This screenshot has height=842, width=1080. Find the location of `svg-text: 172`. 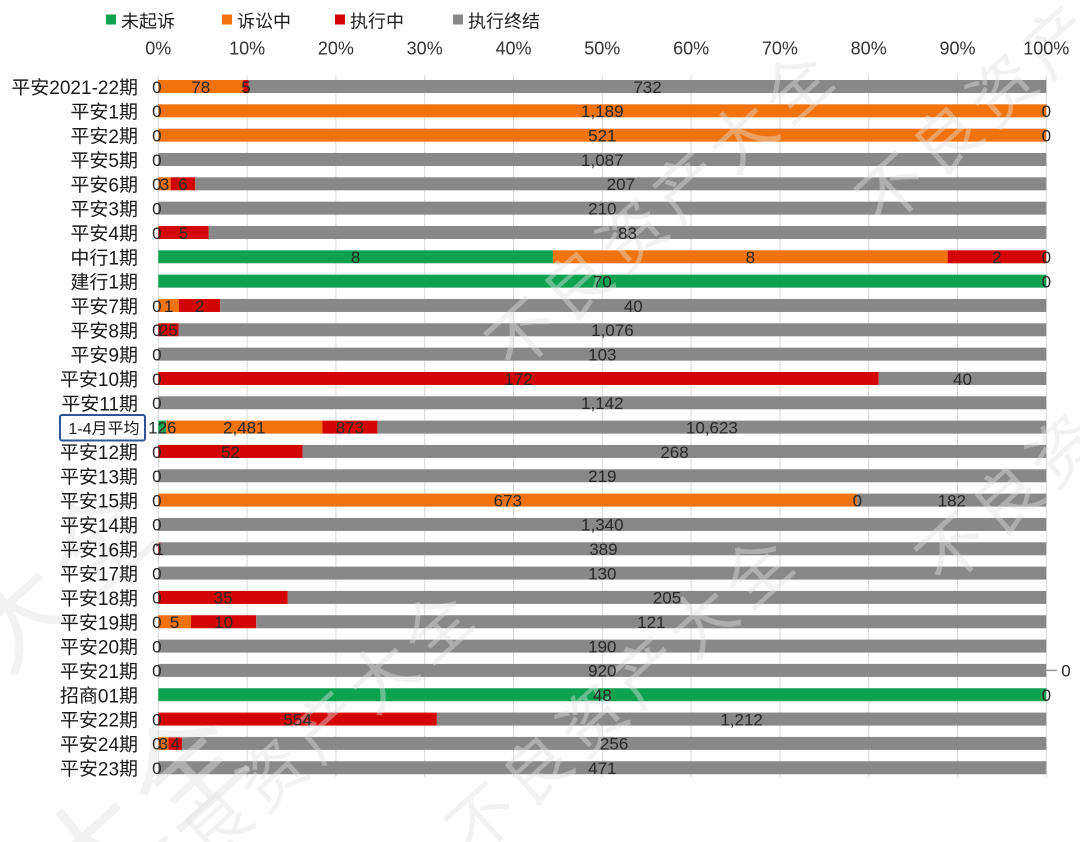

svg-text: 172 is located at coordinates (518, 379).